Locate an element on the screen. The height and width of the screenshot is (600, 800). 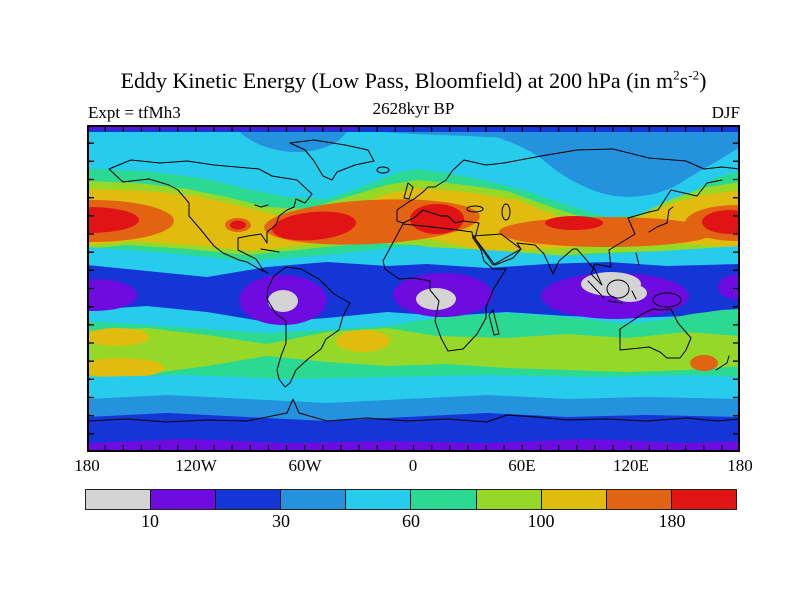
coast-caspian-sea is located at coordinates (506, 212).